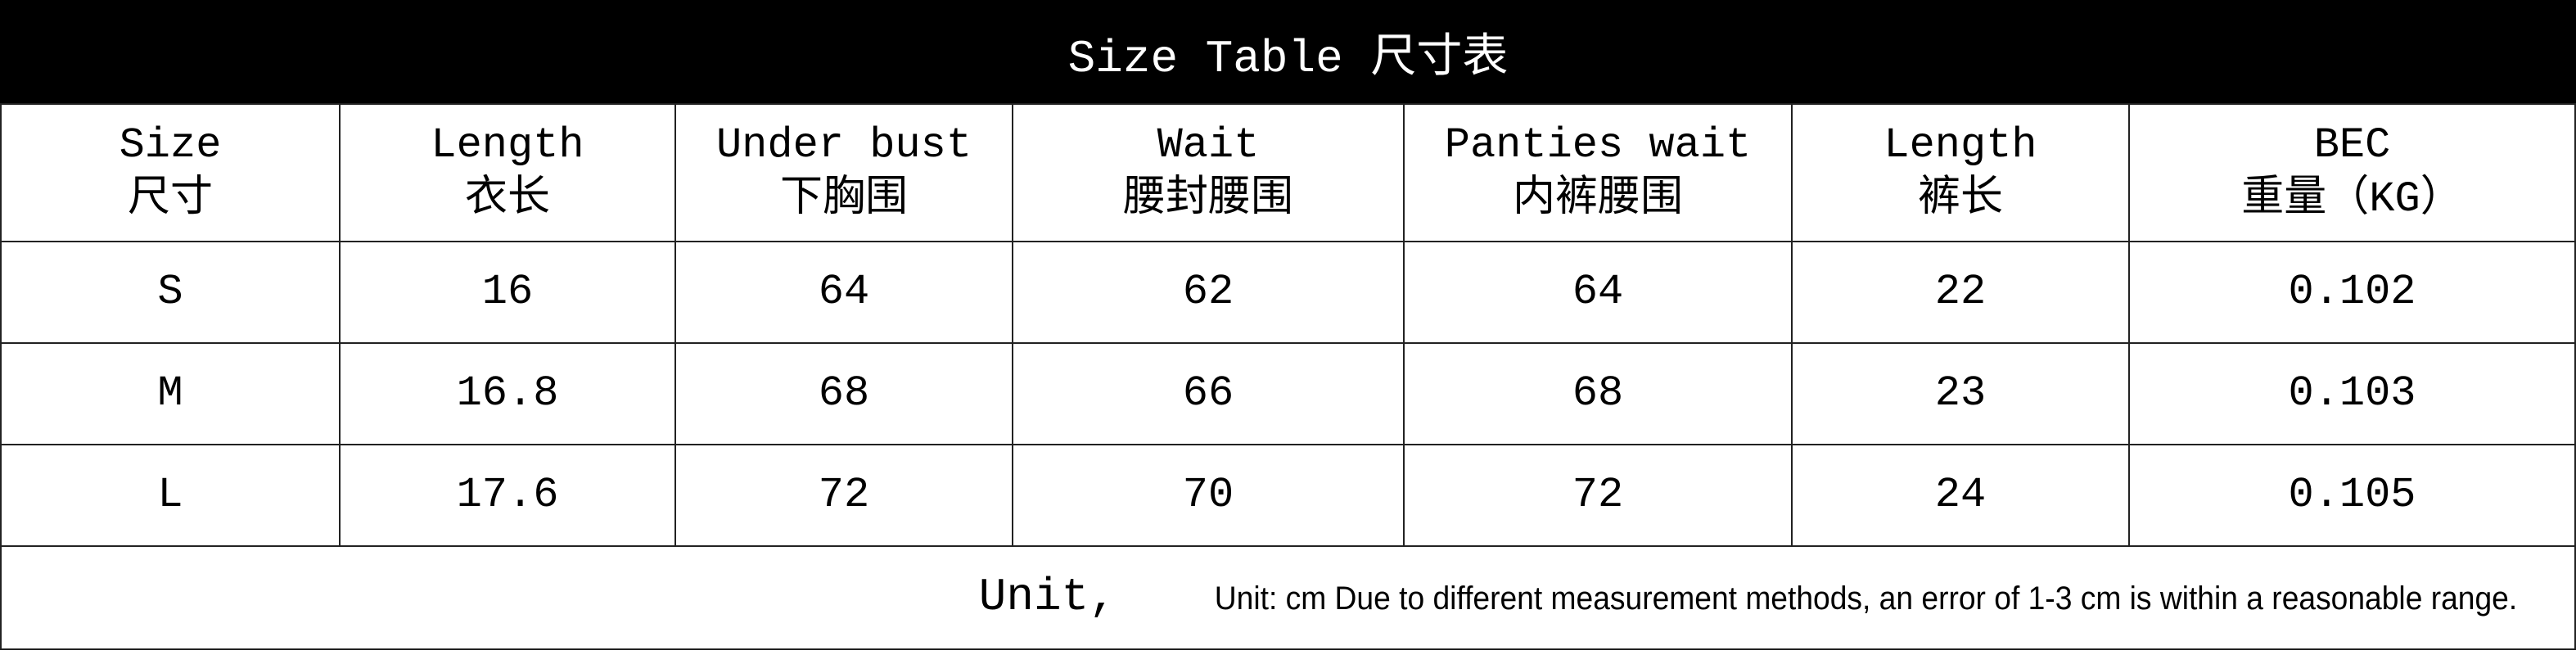 This screenshot has height=655, width=2576. I want to click on column-header-zh: 裤长, so click(1960, 199).